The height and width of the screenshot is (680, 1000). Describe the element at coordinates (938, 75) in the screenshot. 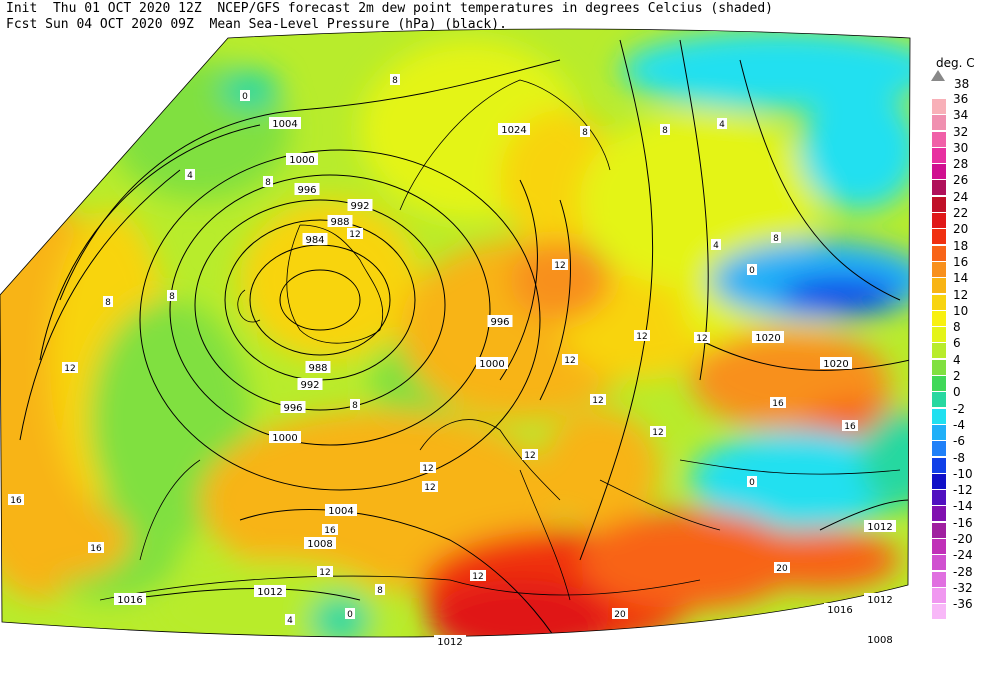

I see `legend-overflow-arrow-icon` at that location.